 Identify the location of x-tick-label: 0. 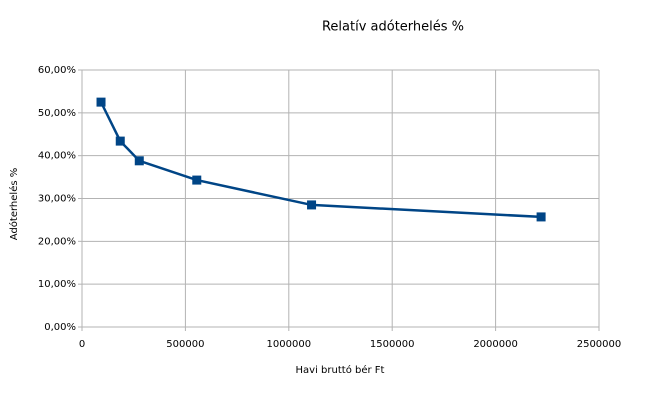
(82, 344).